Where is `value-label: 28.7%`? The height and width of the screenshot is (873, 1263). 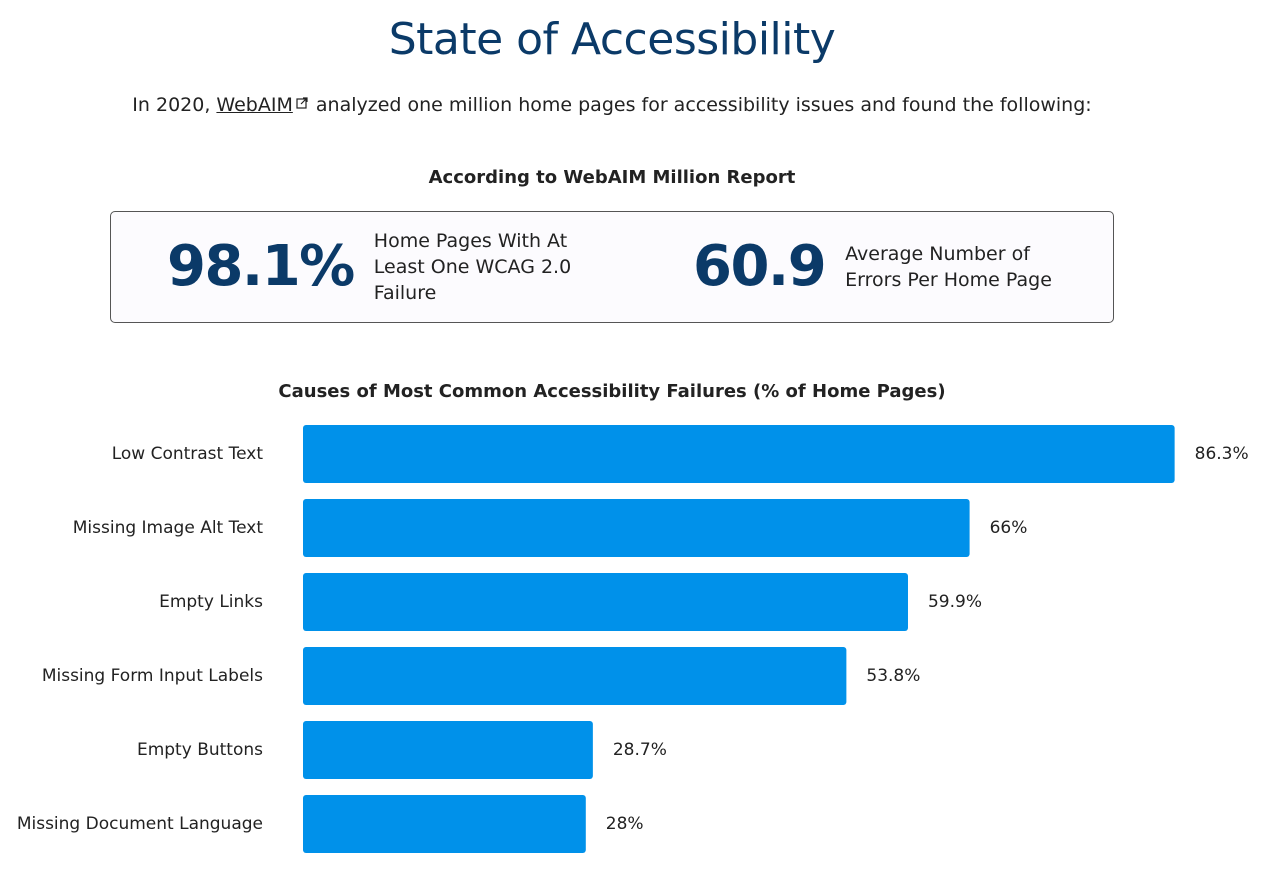 value-label: 28.7% is located at coordinates (640, 750).